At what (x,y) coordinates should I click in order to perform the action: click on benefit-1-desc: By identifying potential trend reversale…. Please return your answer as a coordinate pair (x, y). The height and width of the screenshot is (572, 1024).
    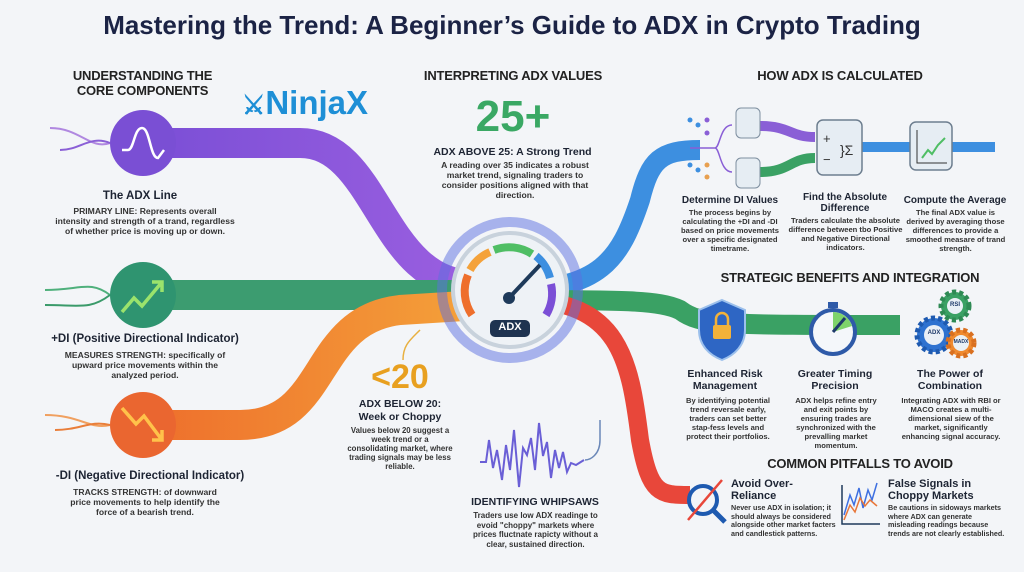
    Looking at the image, I should click on (728, 418).